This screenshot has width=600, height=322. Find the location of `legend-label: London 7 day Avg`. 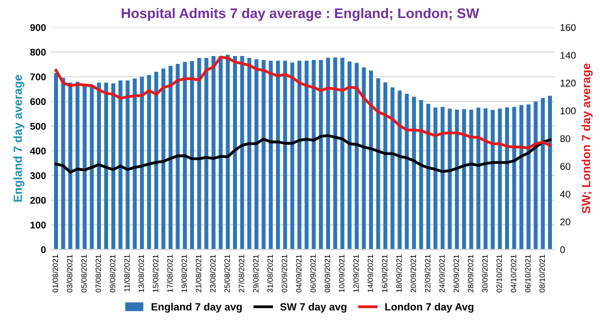

legend-label: London 7 day Avg is located at coordinates (429, 307).